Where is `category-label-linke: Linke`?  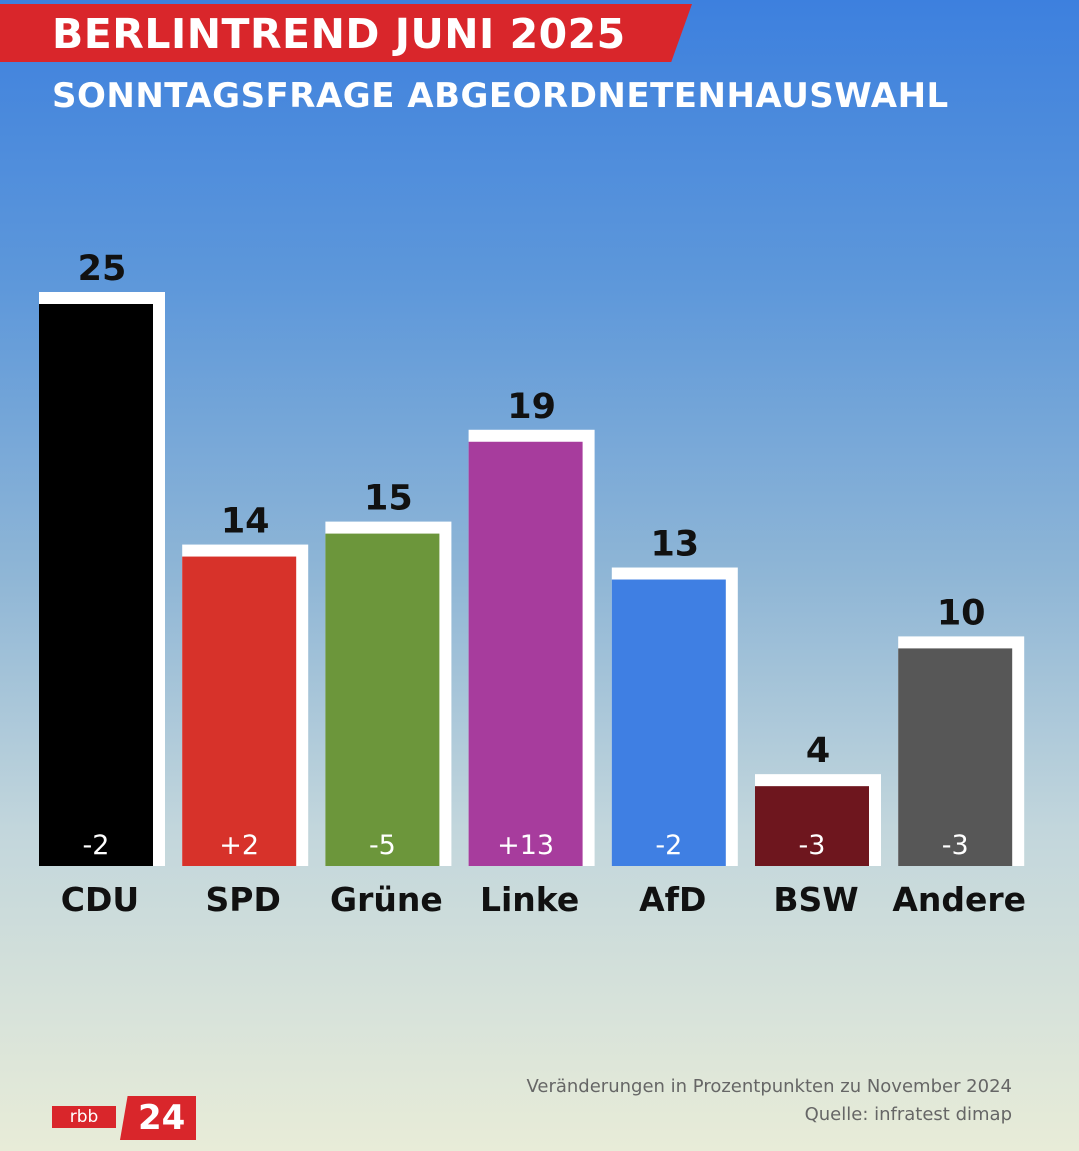 category-label-linke: Linke is located at coordinates (529, 899).